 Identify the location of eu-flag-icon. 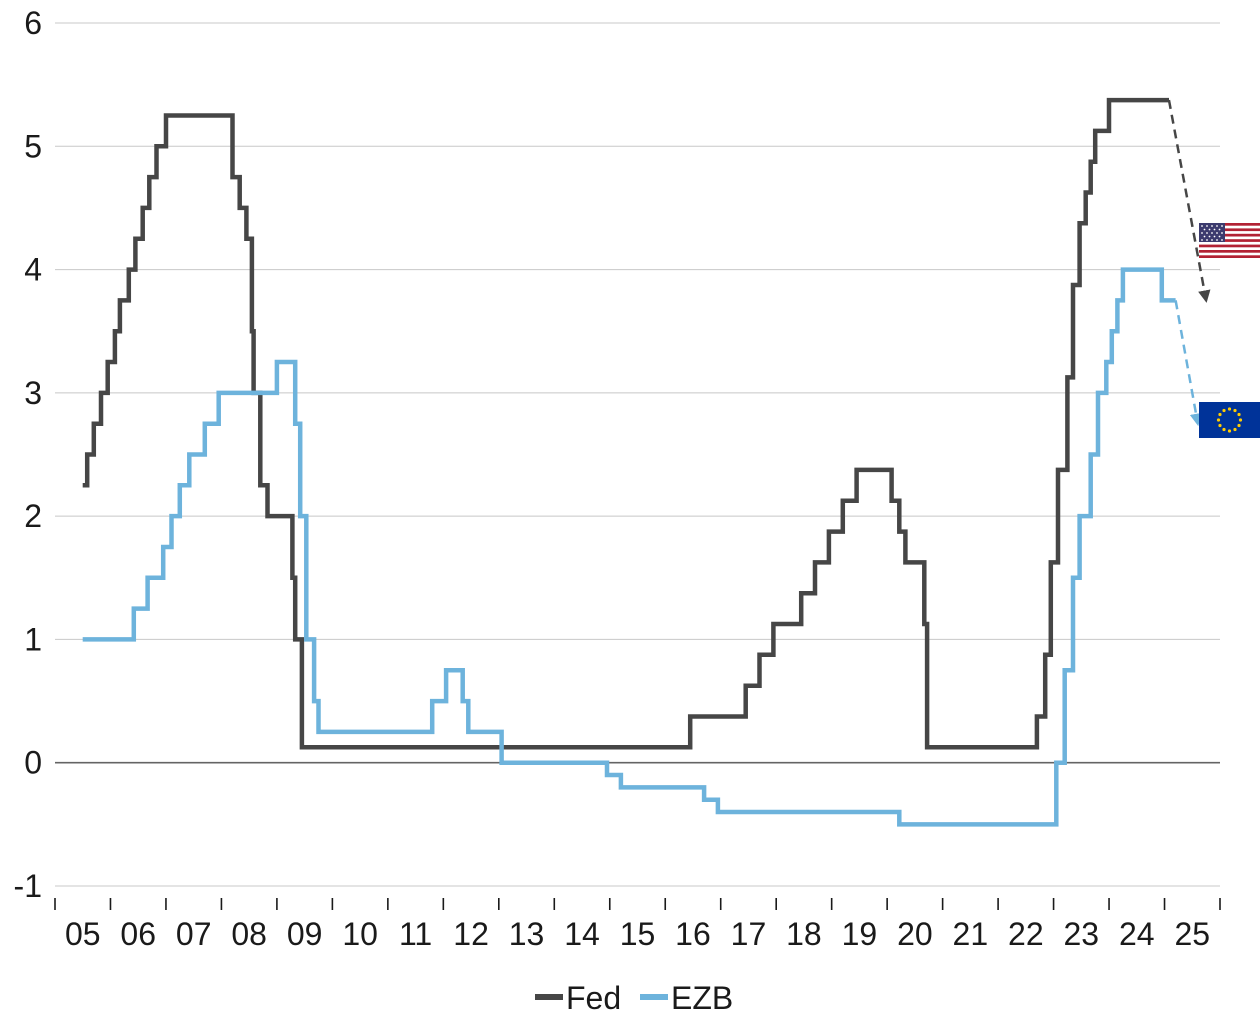
(1229, 420).